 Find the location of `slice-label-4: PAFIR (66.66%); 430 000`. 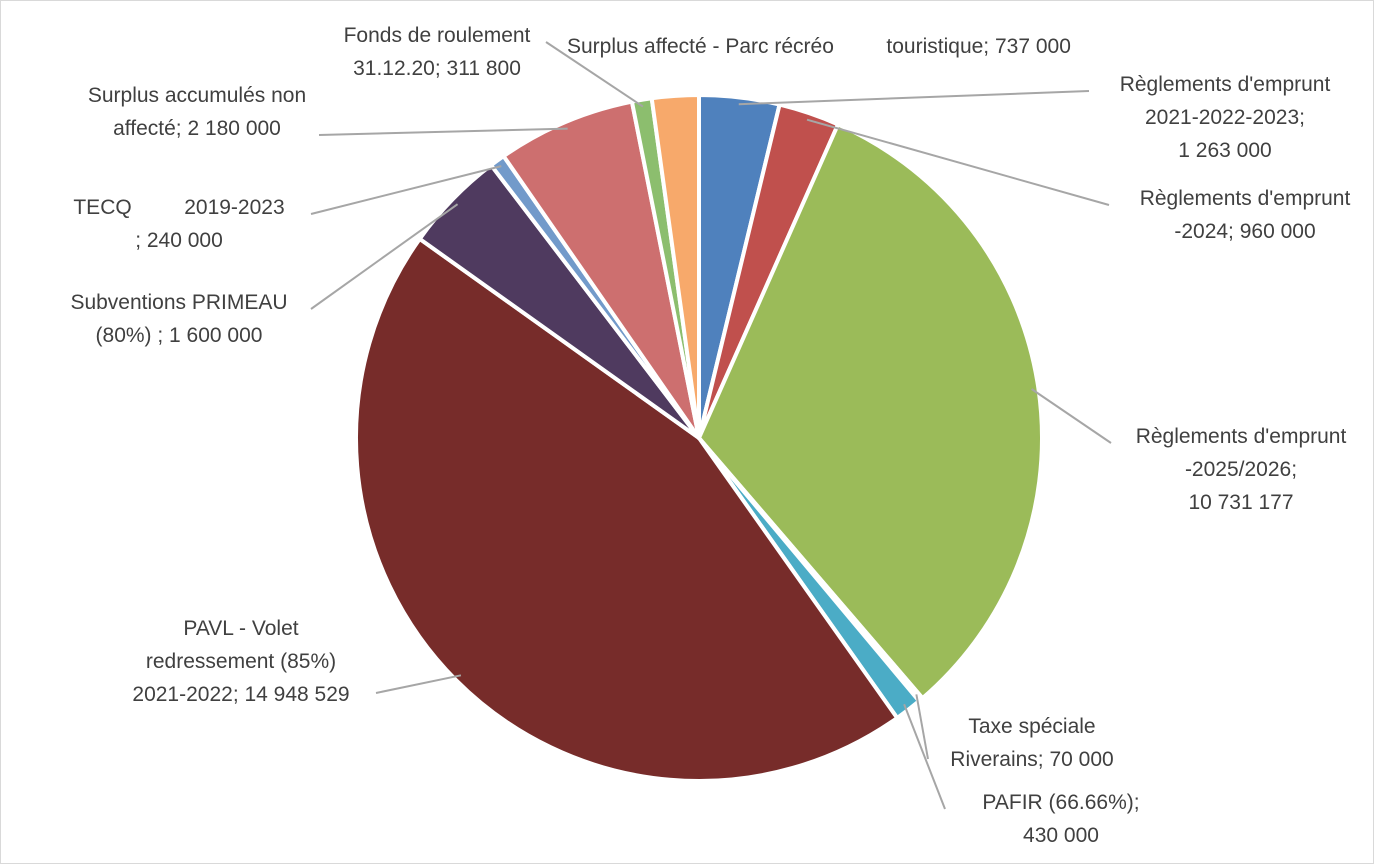

slice-label-4: PAFIR (66.66%); 430 000 is located at coordinates (1060, 819).